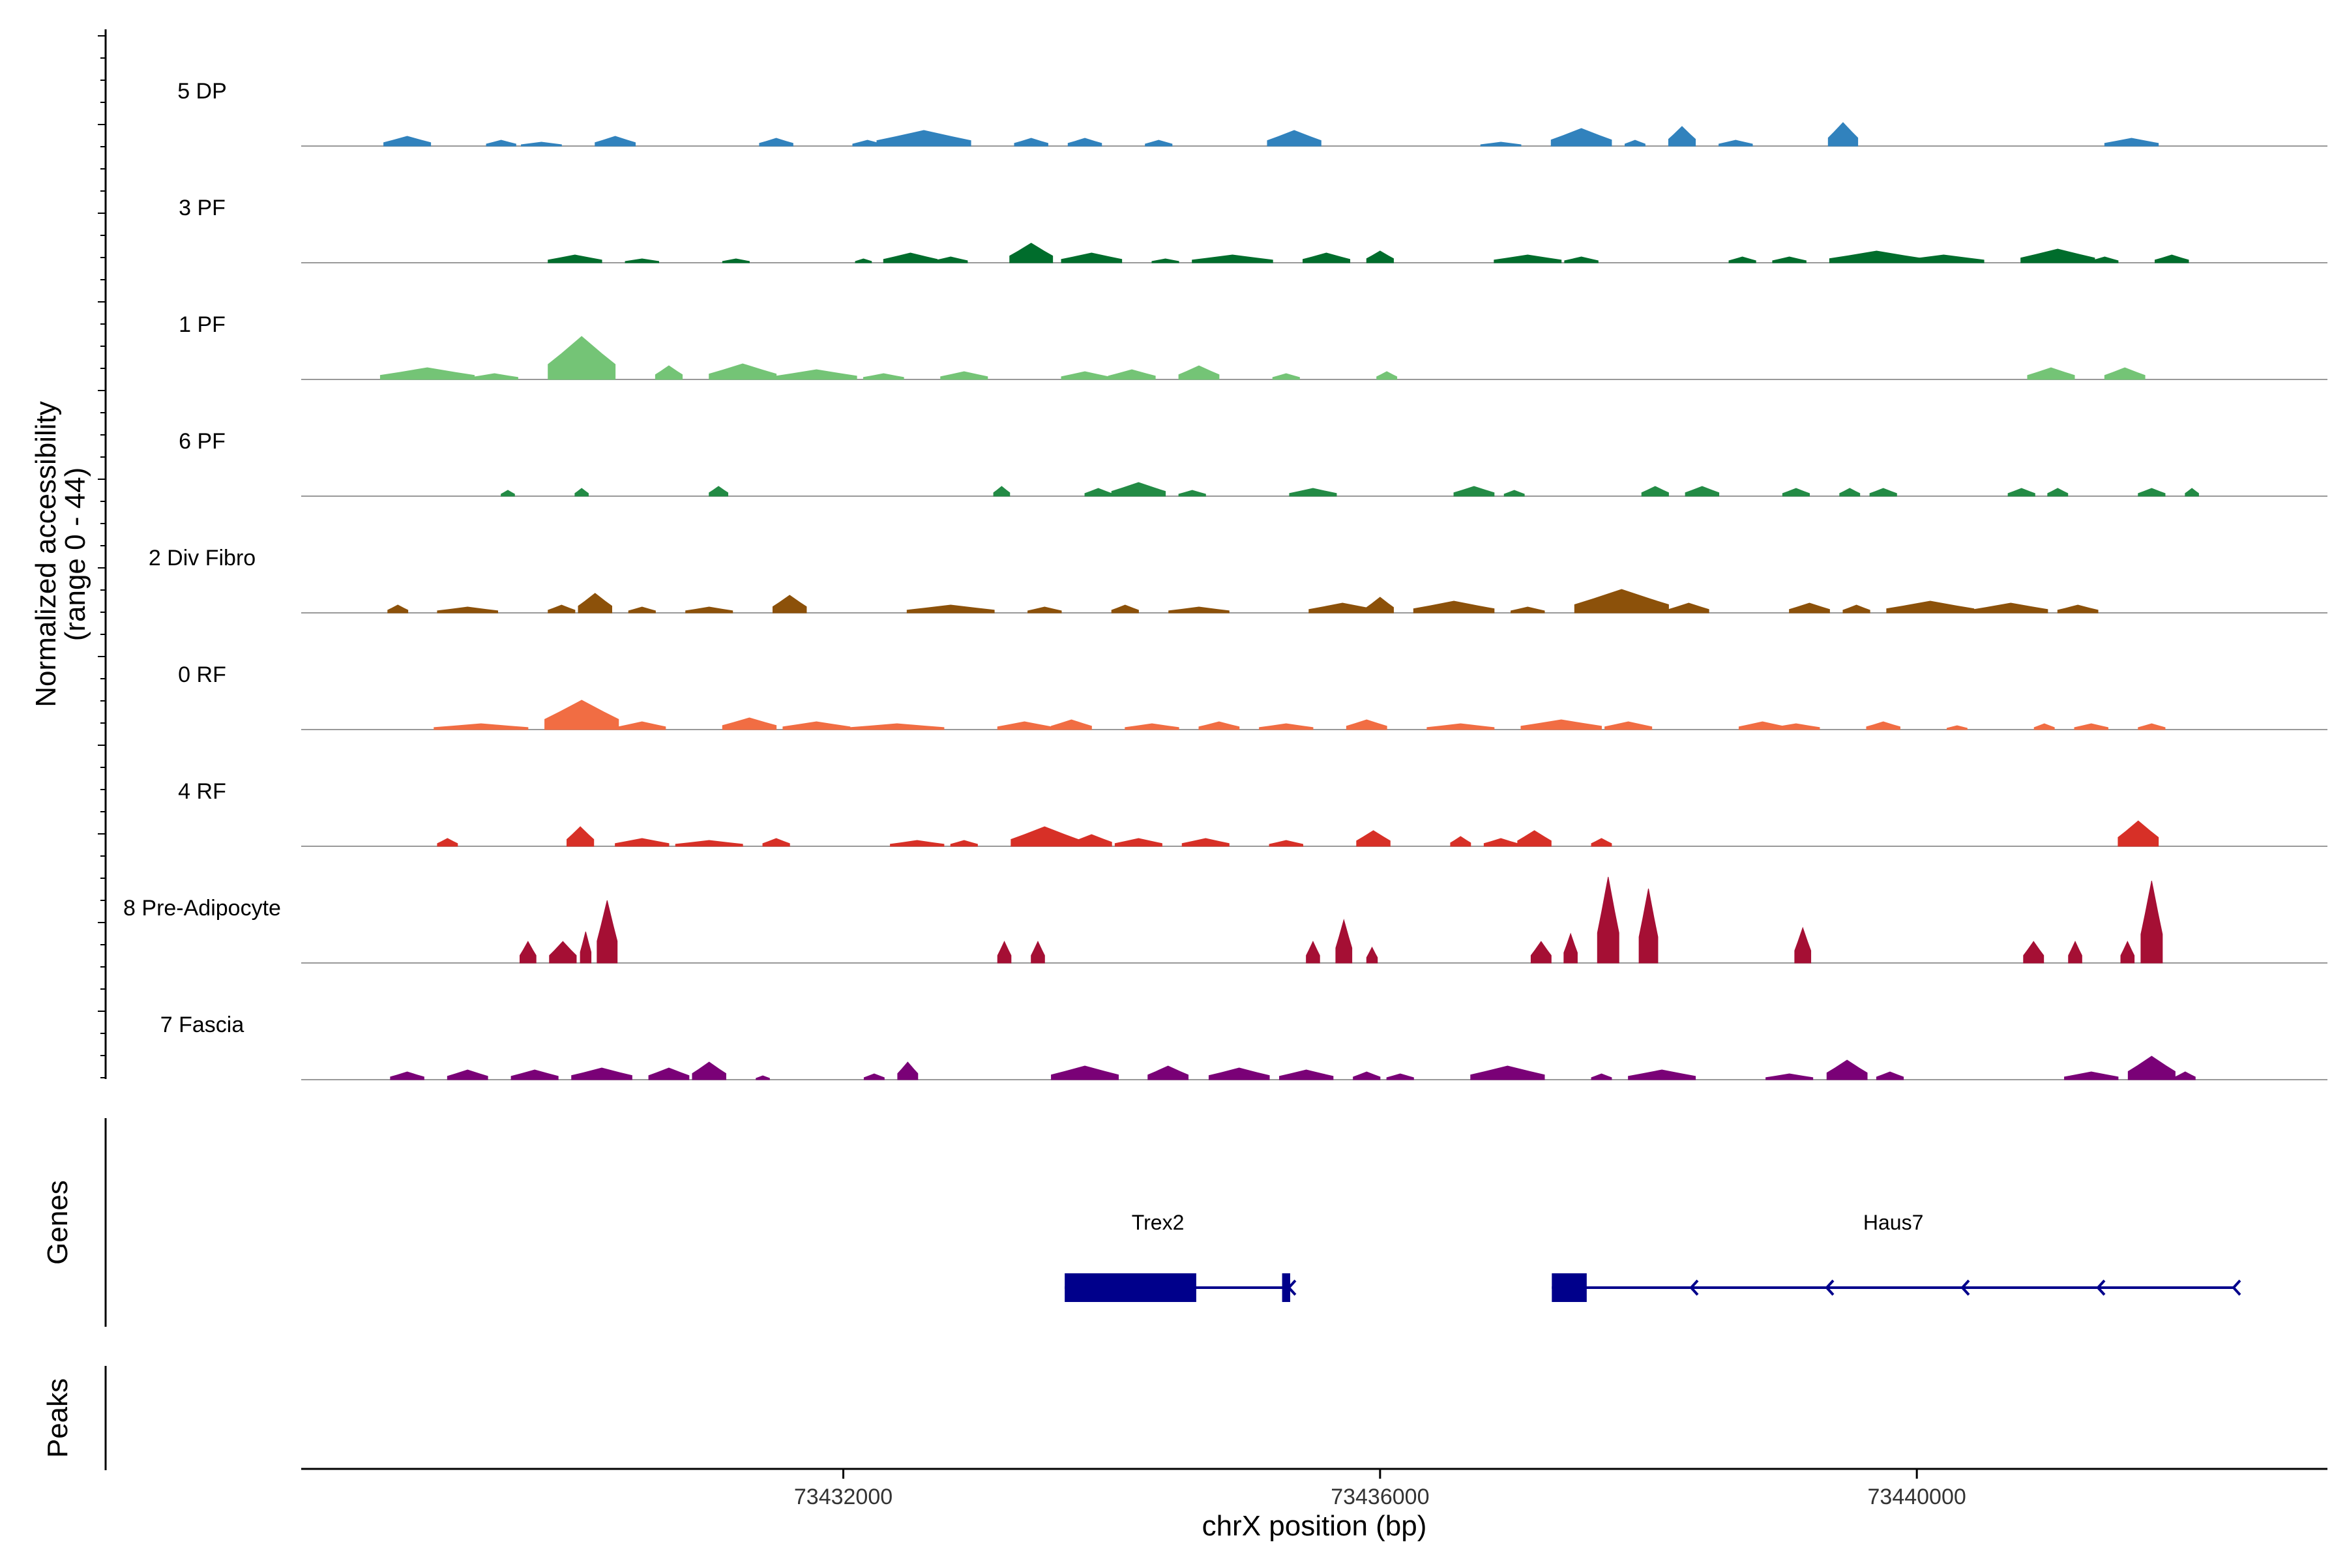 The width and height of the screenshot is (2347, 1568). Describe the element at coordinates (1694, 1288) in the screenshot. I see `strand-arrow` at that location.